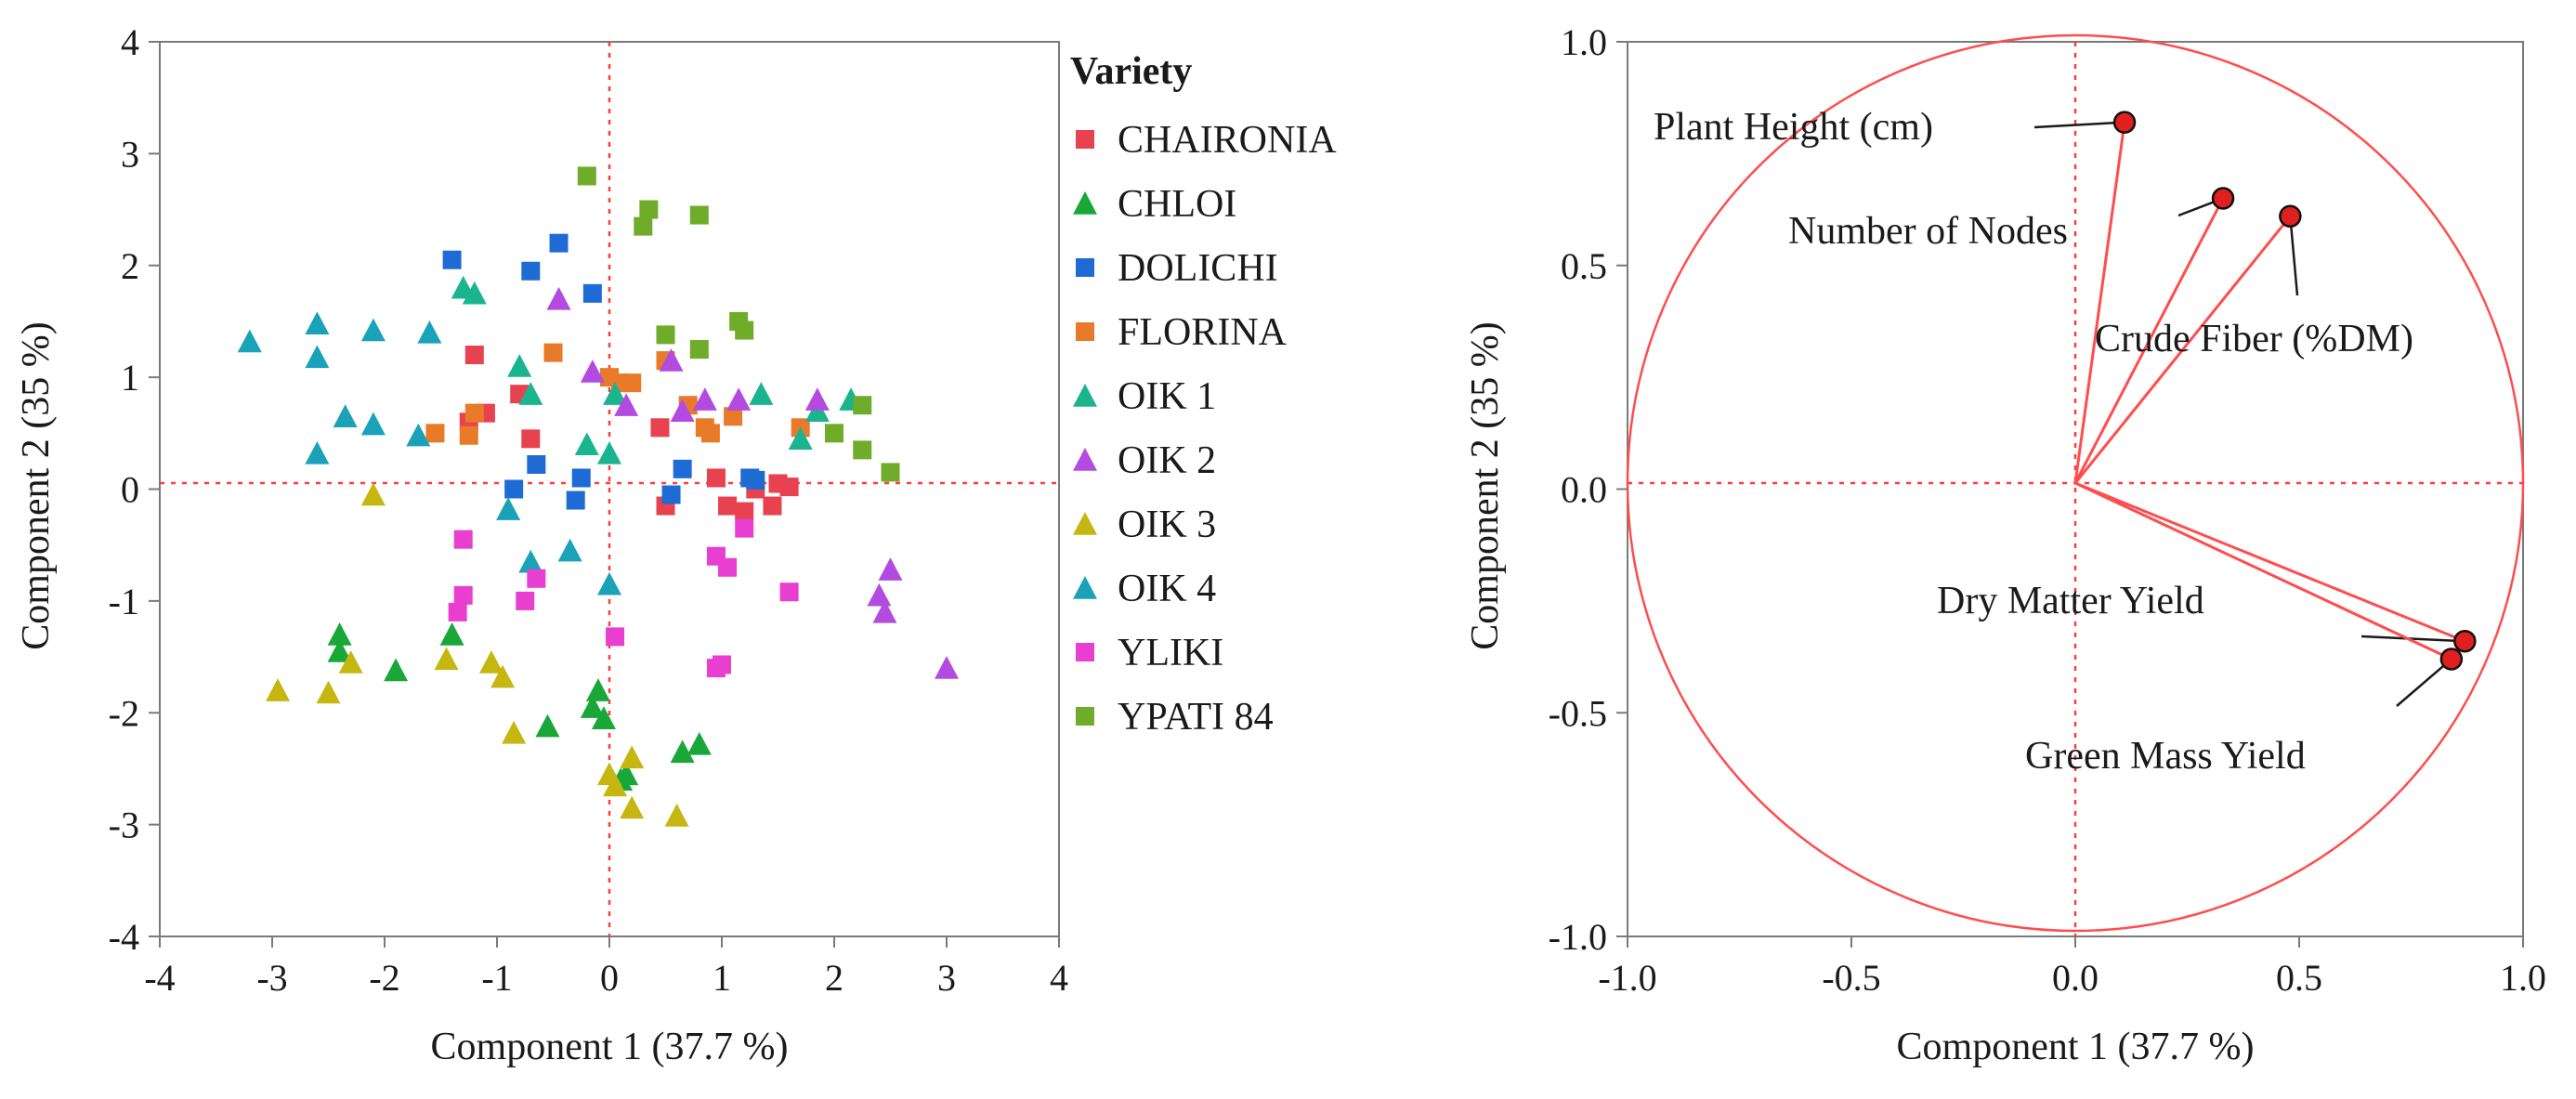 The height and width of the screenshot is (1099, 2576). I want to click on loading-x-tick-label: -0.5, so click(1851, 978).